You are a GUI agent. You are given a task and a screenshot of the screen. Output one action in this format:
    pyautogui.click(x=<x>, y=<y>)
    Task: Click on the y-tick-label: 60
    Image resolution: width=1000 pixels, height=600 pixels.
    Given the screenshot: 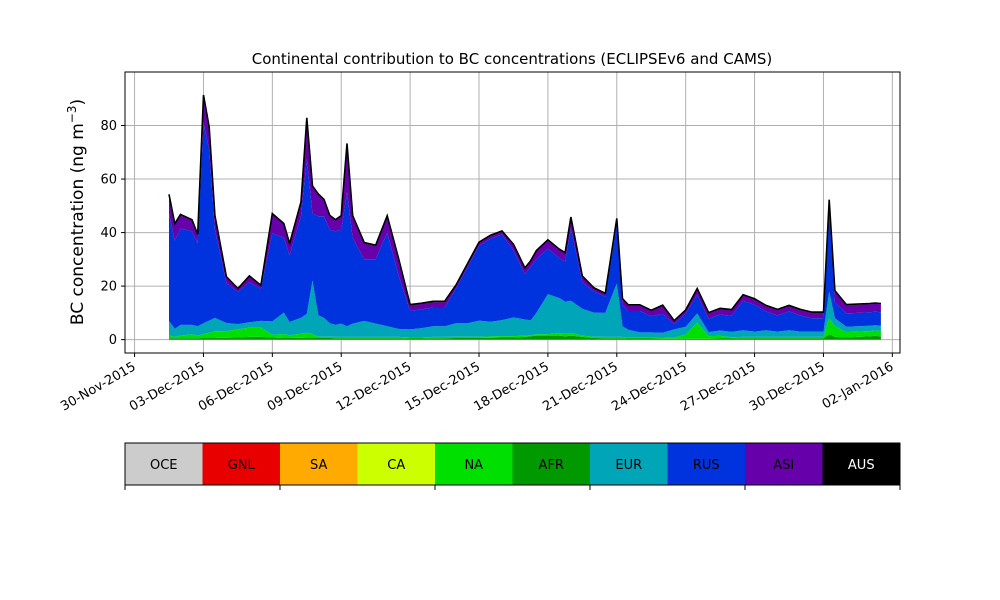 What is the action you would take?
    pyautogui.click(x=108, y=180)
    